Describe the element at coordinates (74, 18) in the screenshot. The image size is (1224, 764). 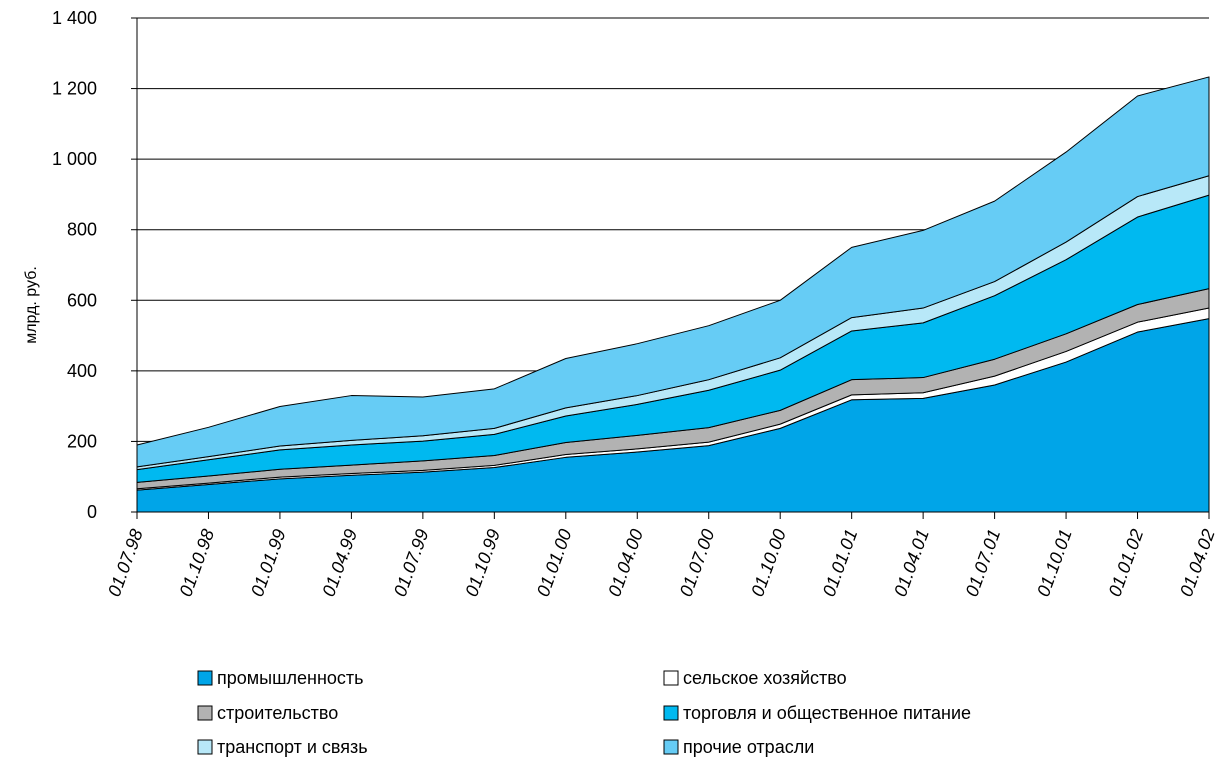
I see `y-tick-label: 1 400` at that location.